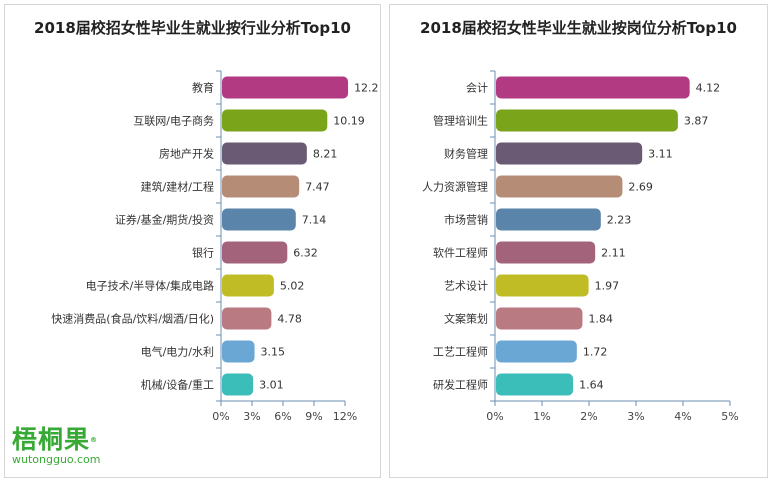 The height and width of the screenshot is (484, 772). Describe the element at coordinates (460, 385) in the screenshot. I see `category-label: 研发工程师` at that location.